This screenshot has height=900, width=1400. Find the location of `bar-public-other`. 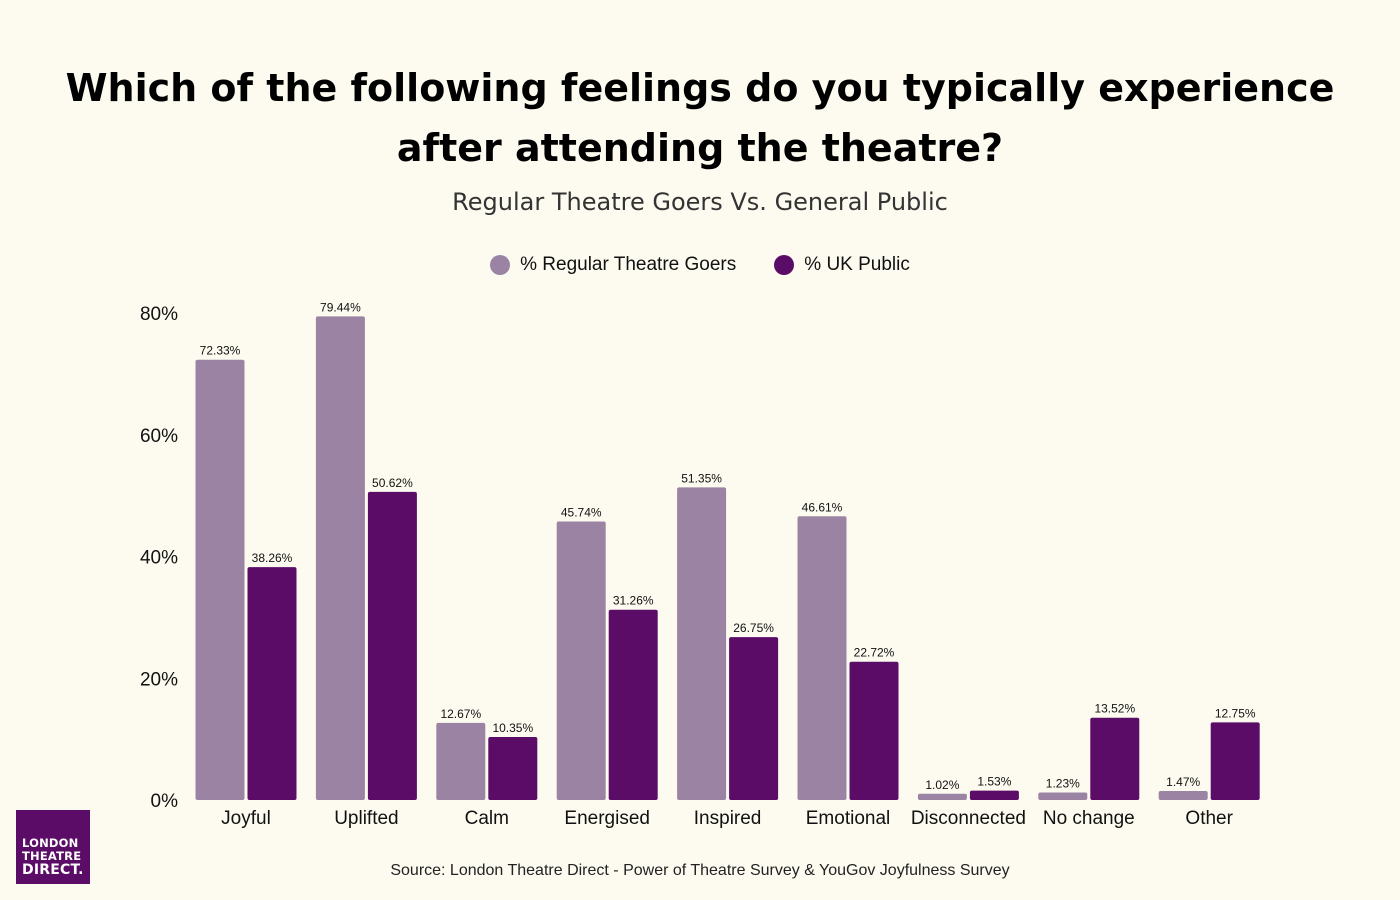

bar-public-other is located at coordinates (1235, 761).